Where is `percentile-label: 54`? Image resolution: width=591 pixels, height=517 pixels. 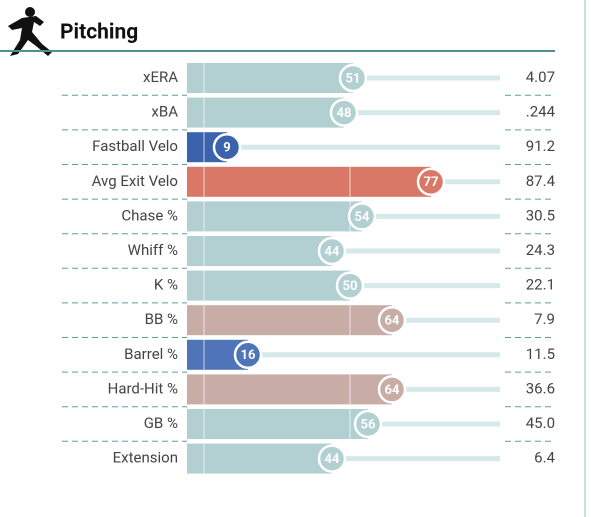 percentile-label: 54 is located at coordinates (362, 217).